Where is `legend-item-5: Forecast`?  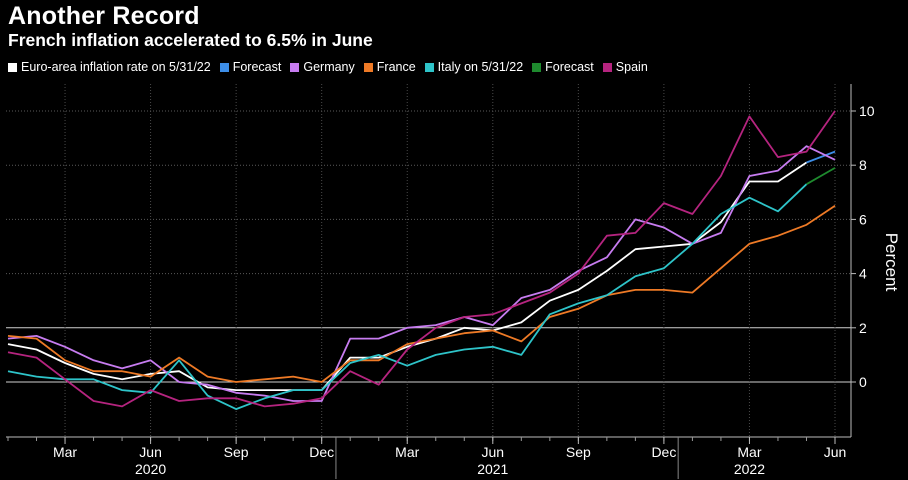 legend-item-5: Forecast is located at coordinates (563, 67).